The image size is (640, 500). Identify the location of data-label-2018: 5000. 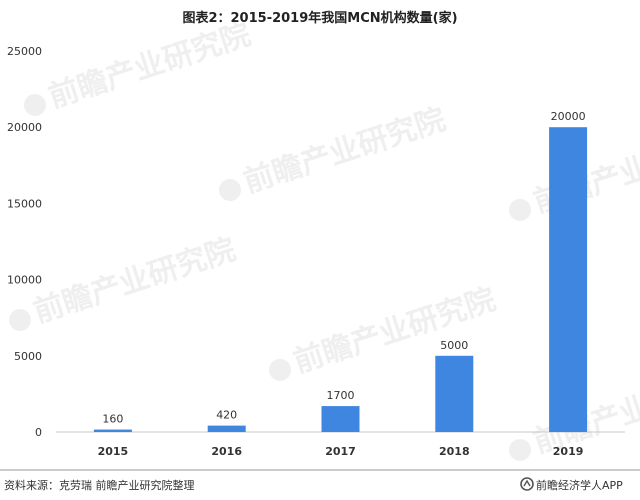
(454, 345).